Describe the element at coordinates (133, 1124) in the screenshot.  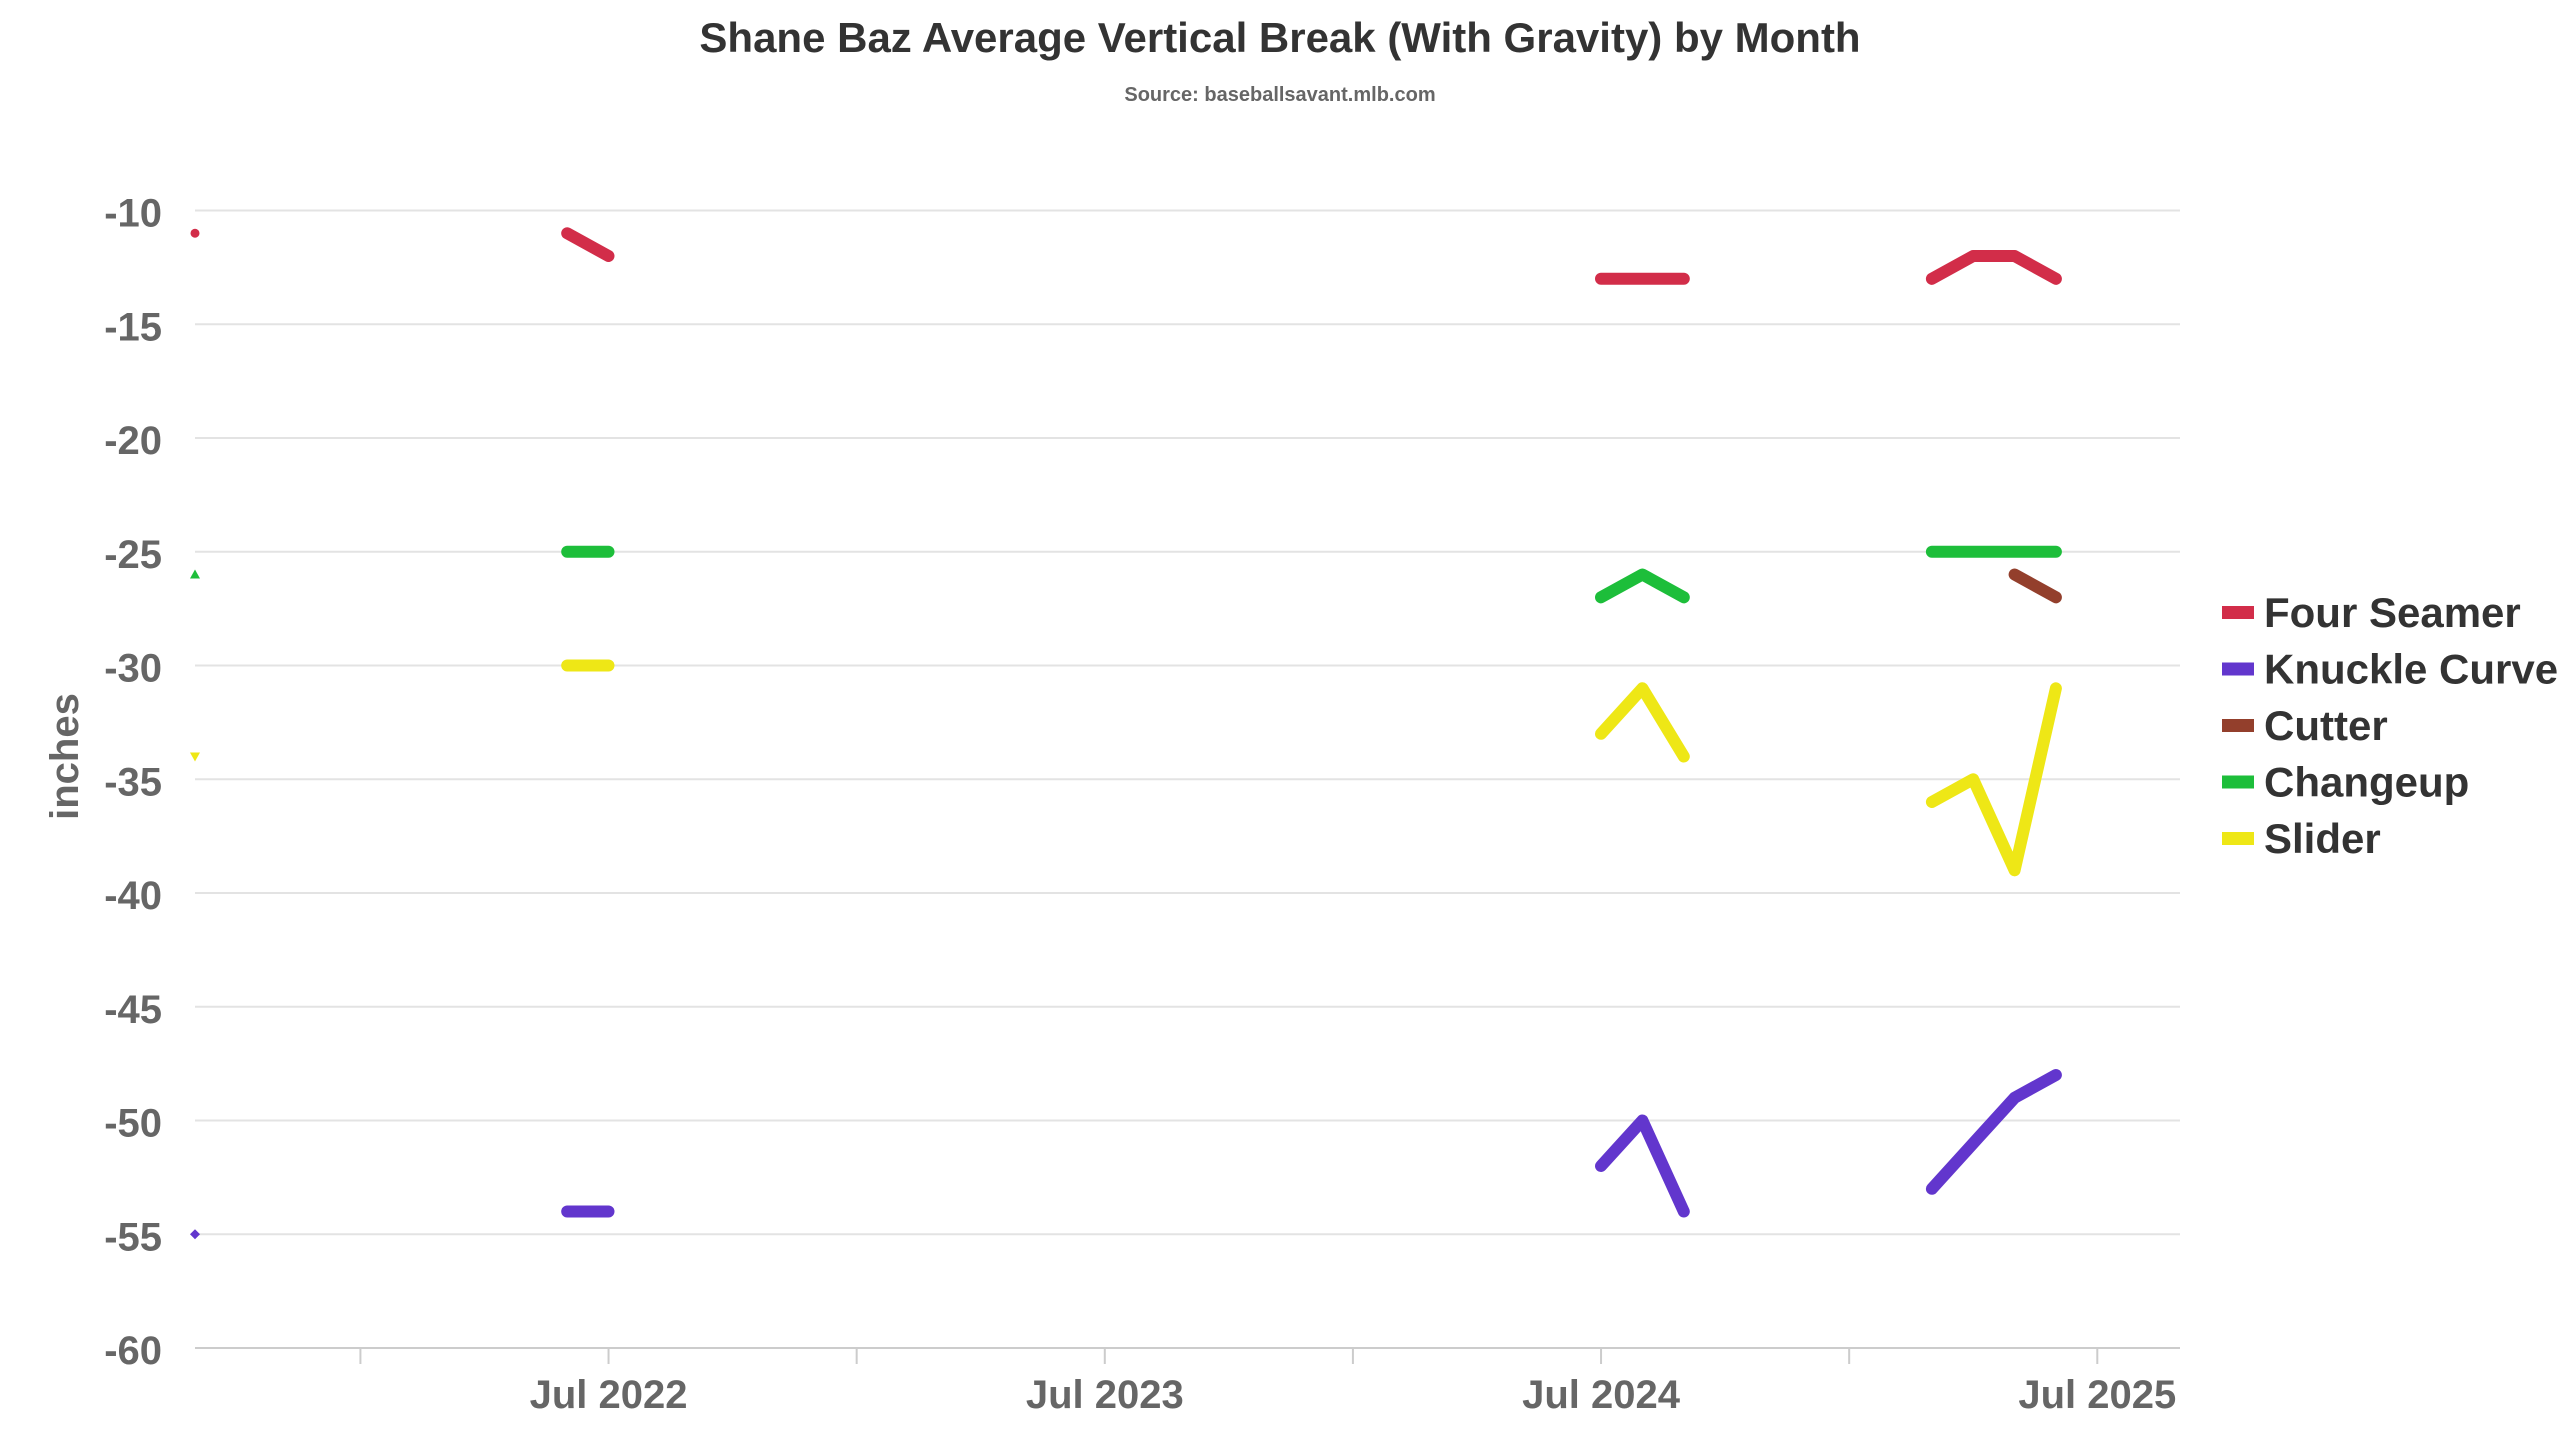
I see `y-tick-label: -50` at that location.